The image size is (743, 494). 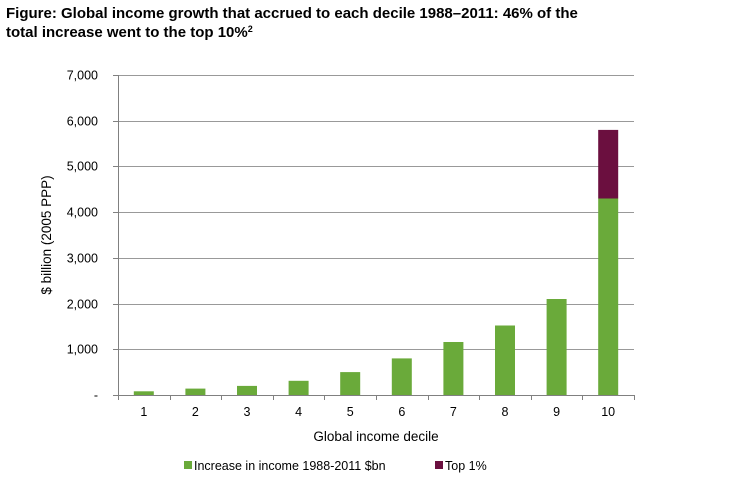 What do you see at coordinates (82, 122) in the screenshot?
I see `y-tick-label: 6,000` at bounding box center [82, 122].